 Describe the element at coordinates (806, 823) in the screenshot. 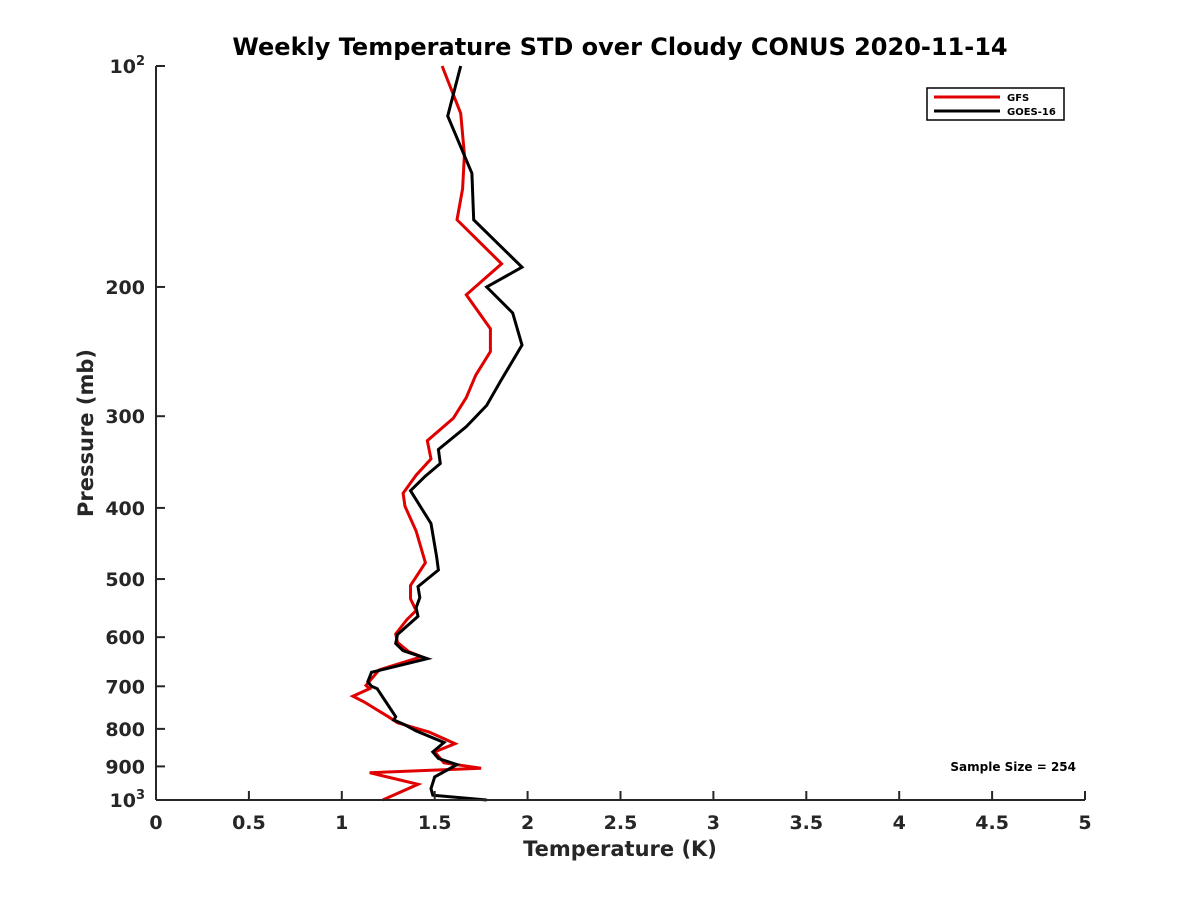

I see `x-tick-label: 3.5` at that location.